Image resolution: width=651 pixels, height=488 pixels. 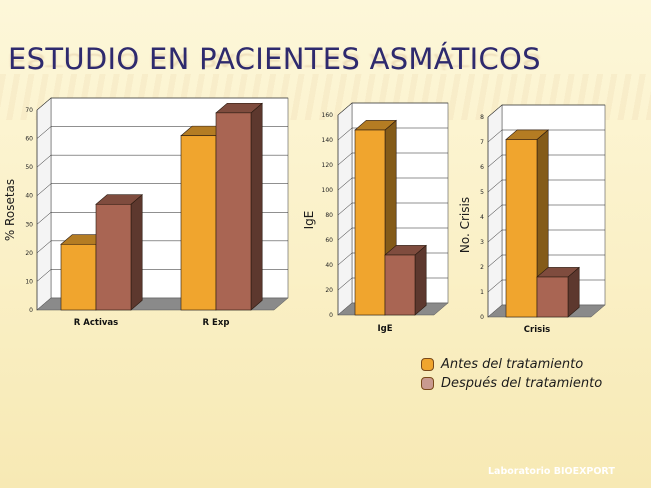 What do you see at coordinates (482, 217) in the screenshot?
I see `y-tick-label: 4` at bounding box center [482, 217].